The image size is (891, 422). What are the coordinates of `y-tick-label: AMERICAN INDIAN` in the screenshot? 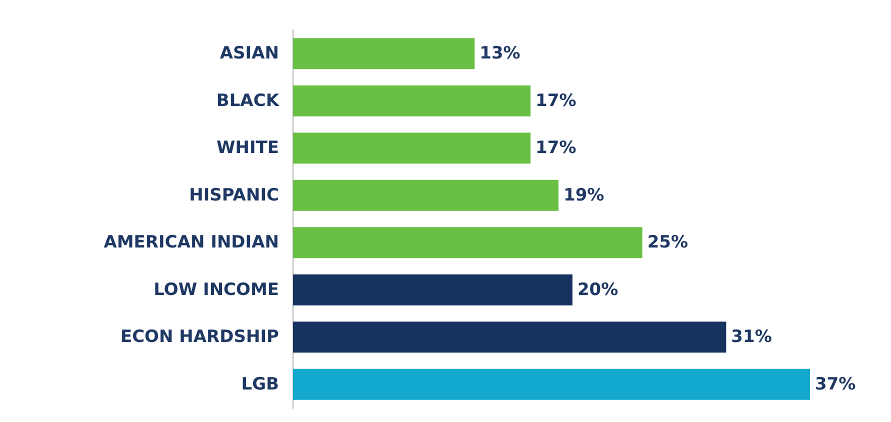 It's located at (191, 242).